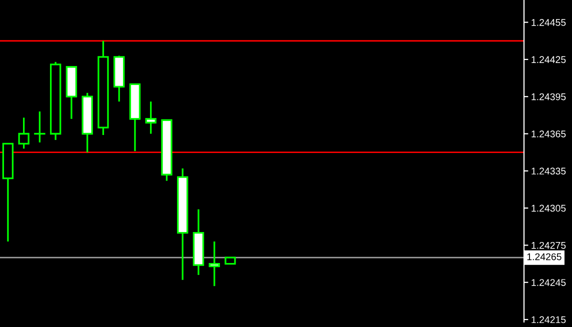 Image resolution: width=572 pixels, height=327 pixels. Describe the element at coordinates (549, 245) in the screenshot. I see `y-tick-label: 1.24275` at that location.